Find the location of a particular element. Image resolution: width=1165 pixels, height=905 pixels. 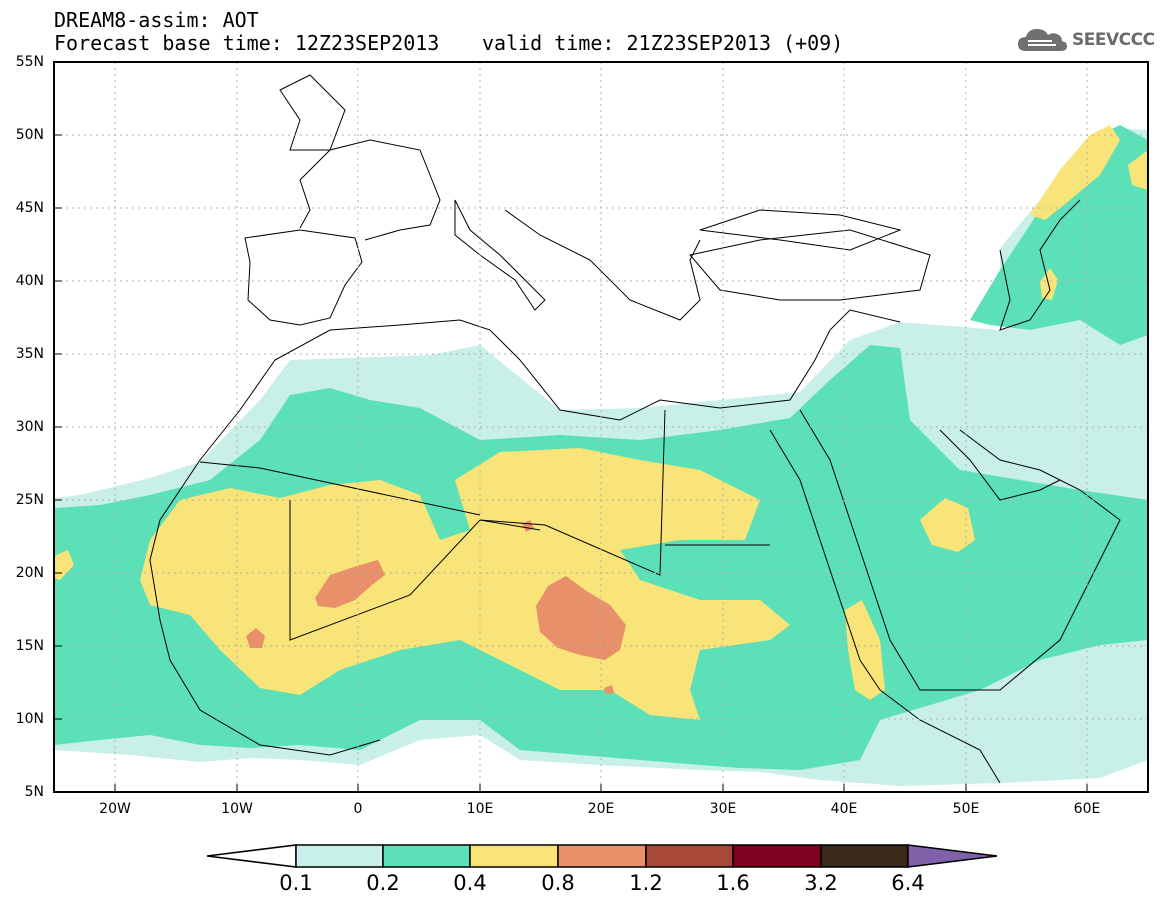

arabia-coast is located at coordinates (960, 550).